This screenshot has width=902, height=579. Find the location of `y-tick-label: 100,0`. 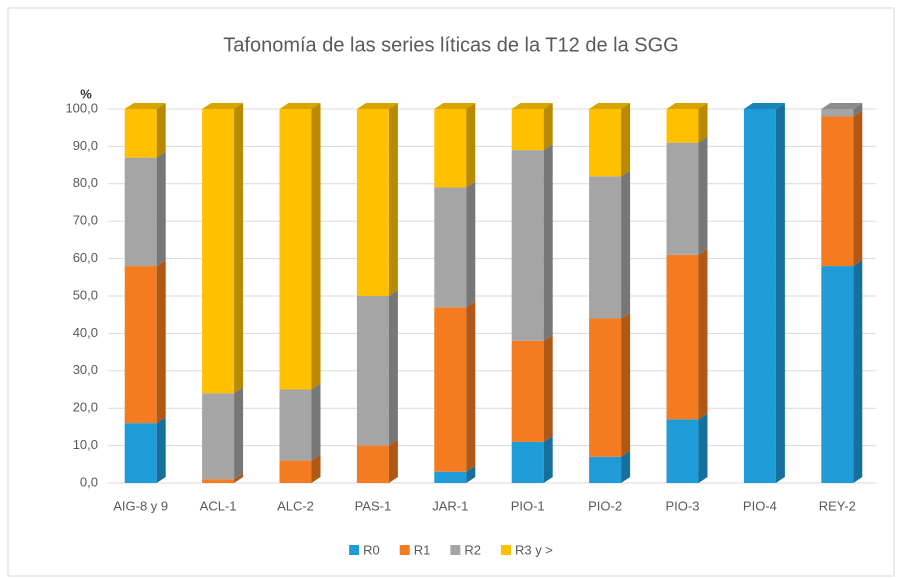

y-tick-label: 100,0 is located at coordinates (81, 107).